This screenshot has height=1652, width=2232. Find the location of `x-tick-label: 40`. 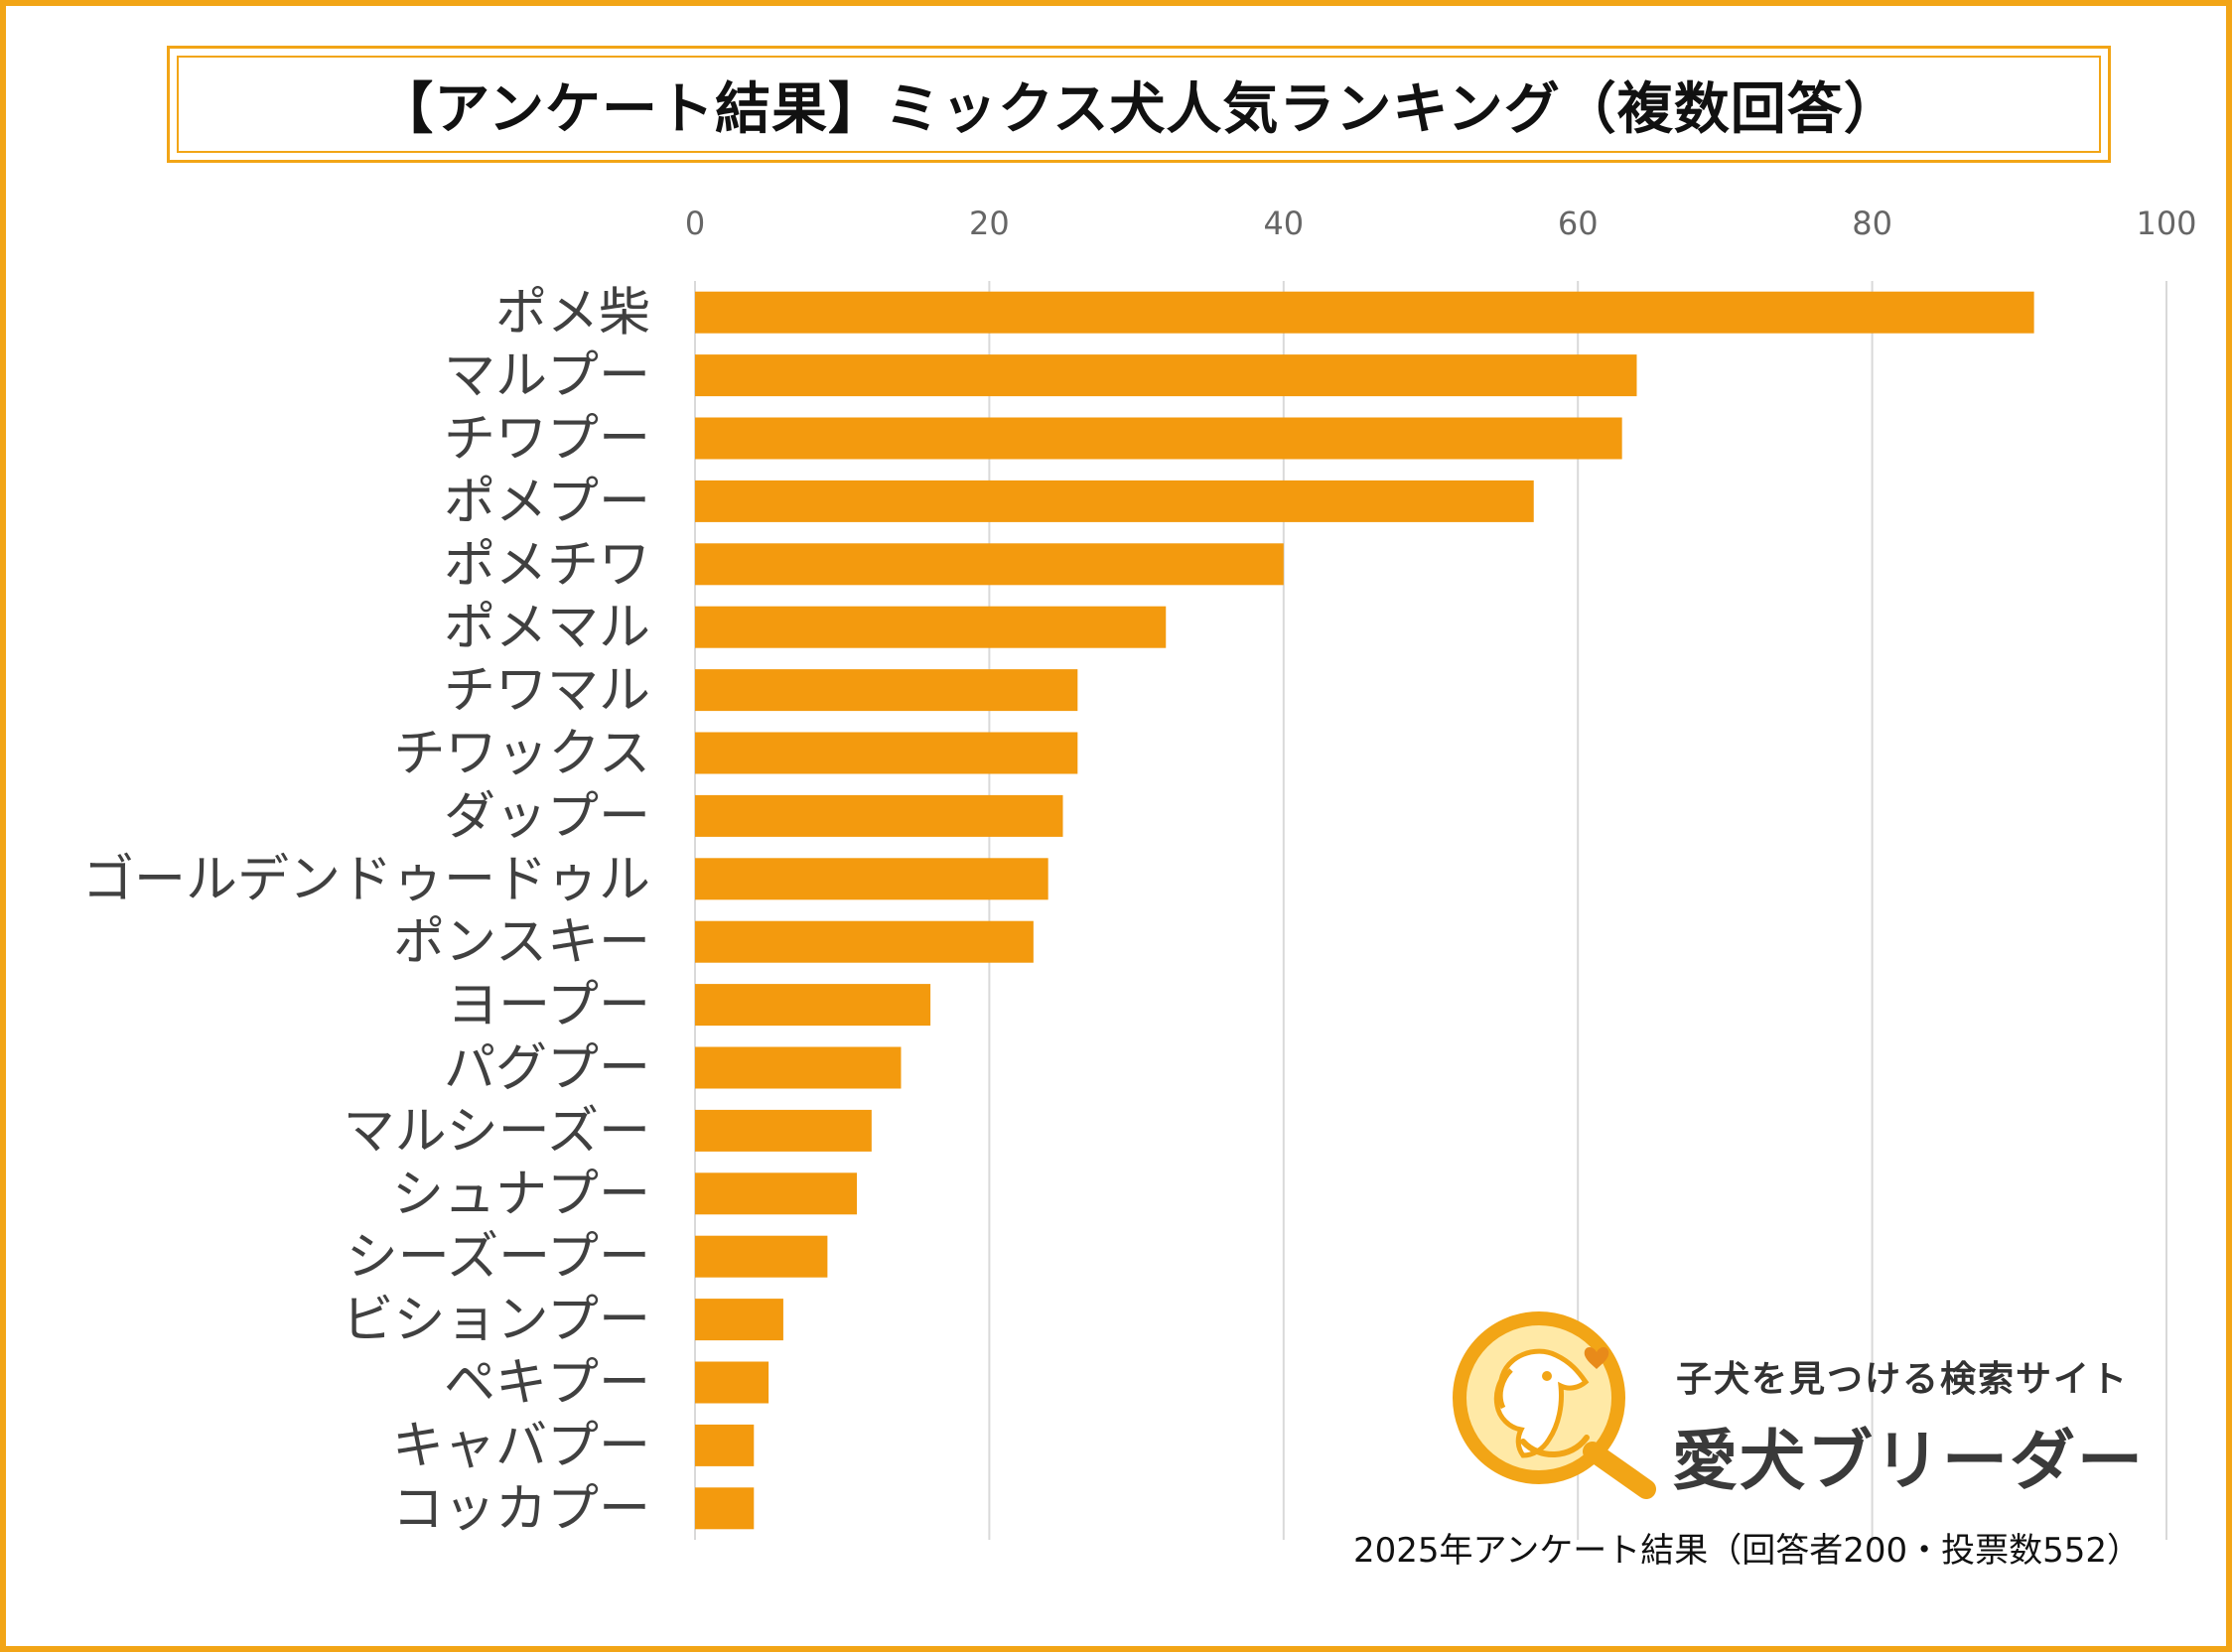

x-tick-label: 40 is located at coordinates (1284, 224).